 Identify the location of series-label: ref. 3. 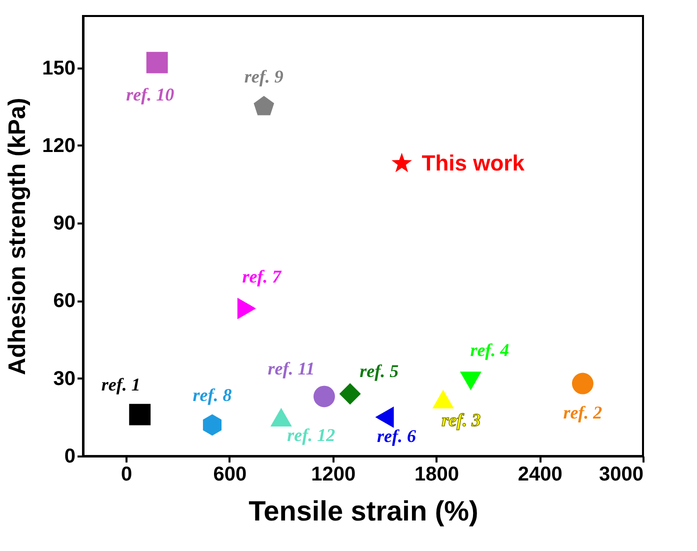
(461, 420).